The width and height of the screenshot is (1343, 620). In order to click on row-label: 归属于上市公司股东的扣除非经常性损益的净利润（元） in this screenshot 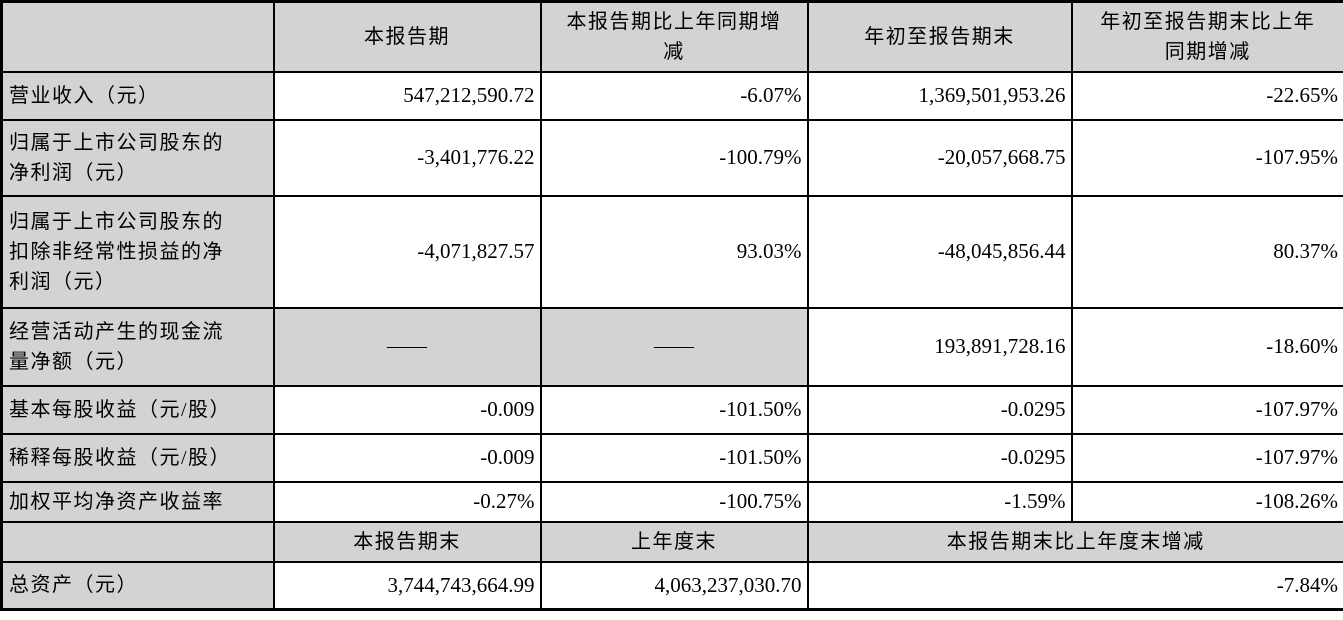, I will do `click(137, 251)`.